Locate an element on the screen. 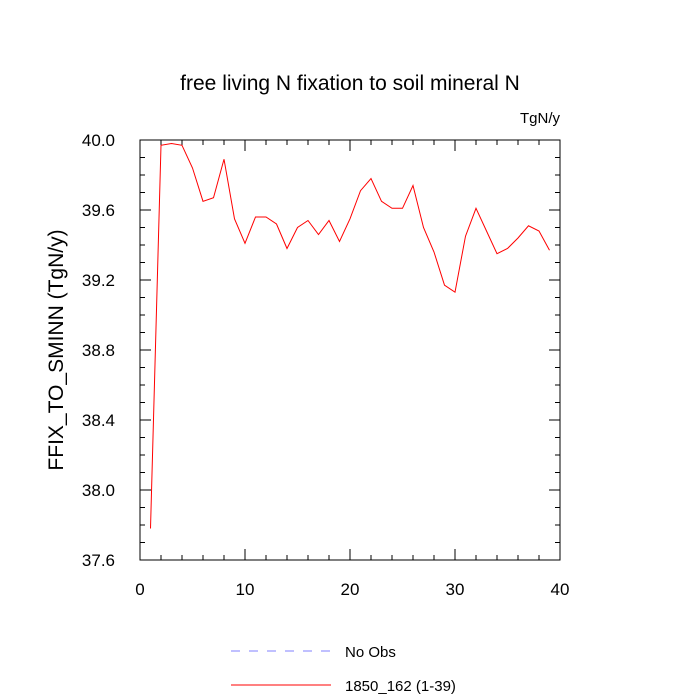  x-tick-label: 30 is located at coordinates (455, 589).